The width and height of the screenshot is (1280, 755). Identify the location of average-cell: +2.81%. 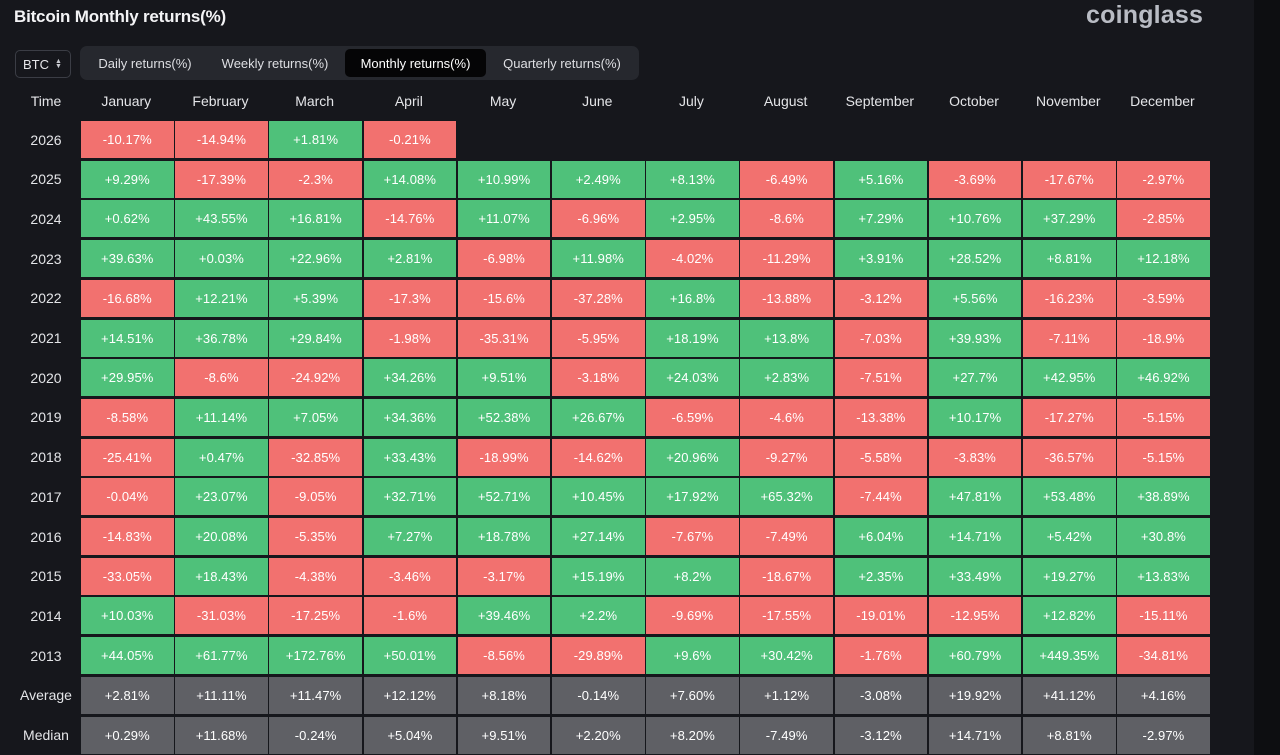
(127, 695).